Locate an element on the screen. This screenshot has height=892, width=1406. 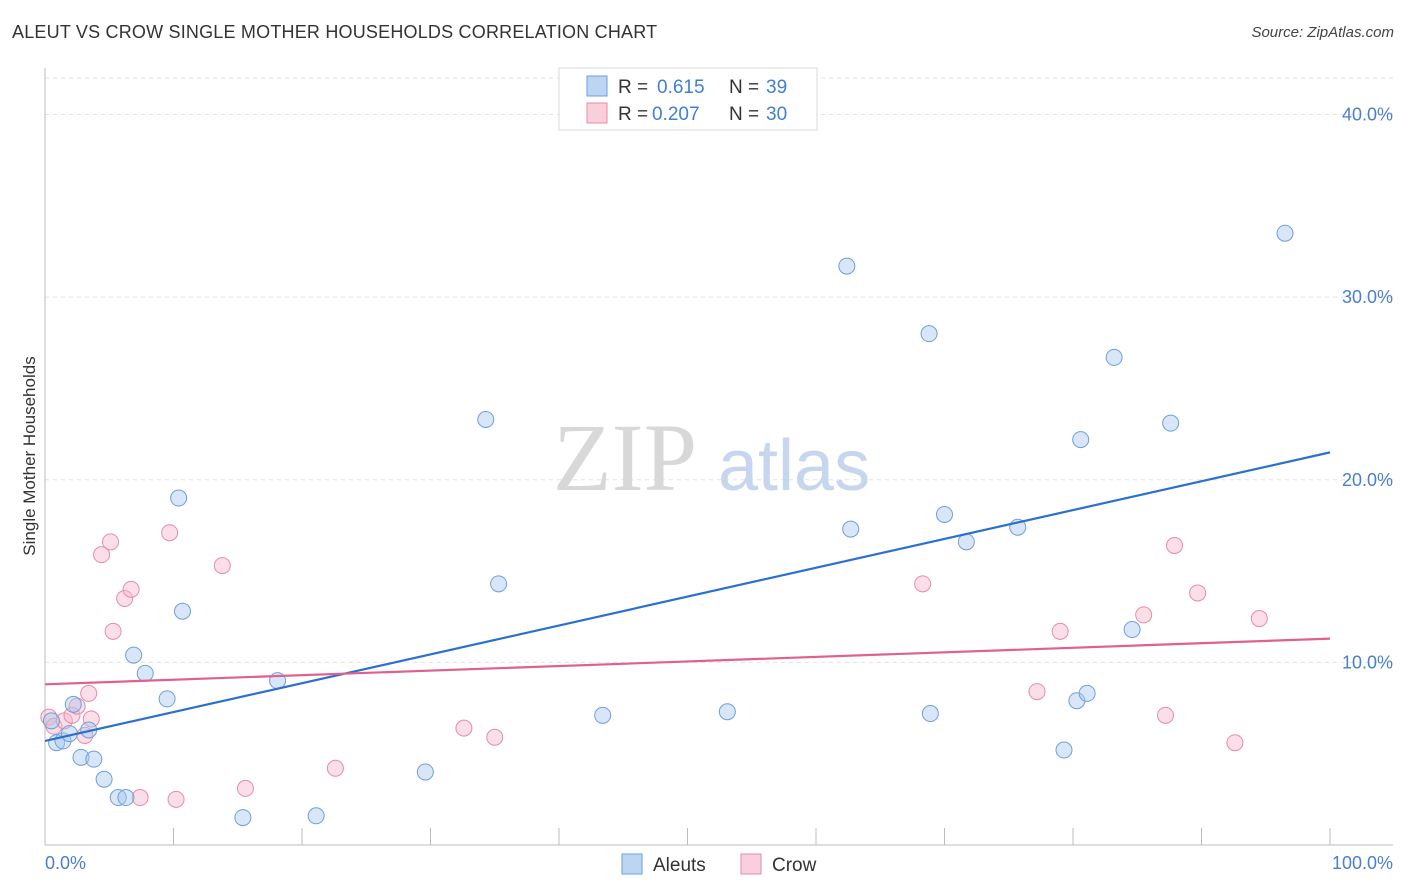
watermark-zip: ZIP is located at coordinates (625, 457).